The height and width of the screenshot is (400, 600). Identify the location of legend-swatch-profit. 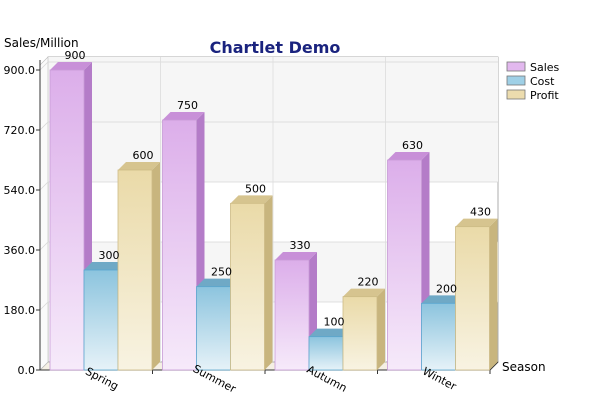
(516, 94).